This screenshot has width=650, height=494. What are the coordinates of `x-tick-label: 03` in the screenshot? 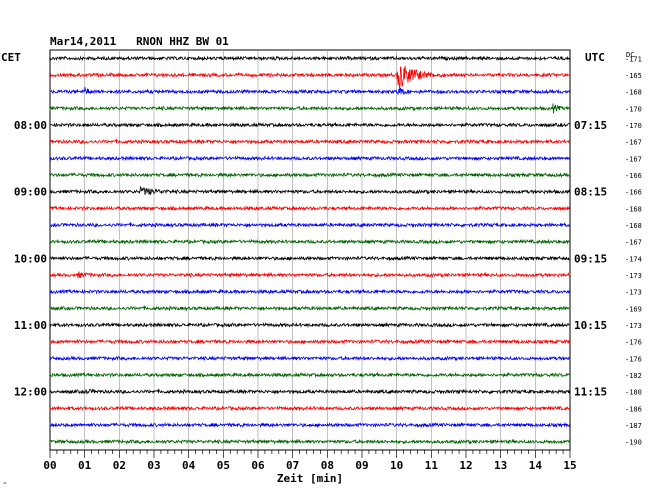 It's located at (153, 465).